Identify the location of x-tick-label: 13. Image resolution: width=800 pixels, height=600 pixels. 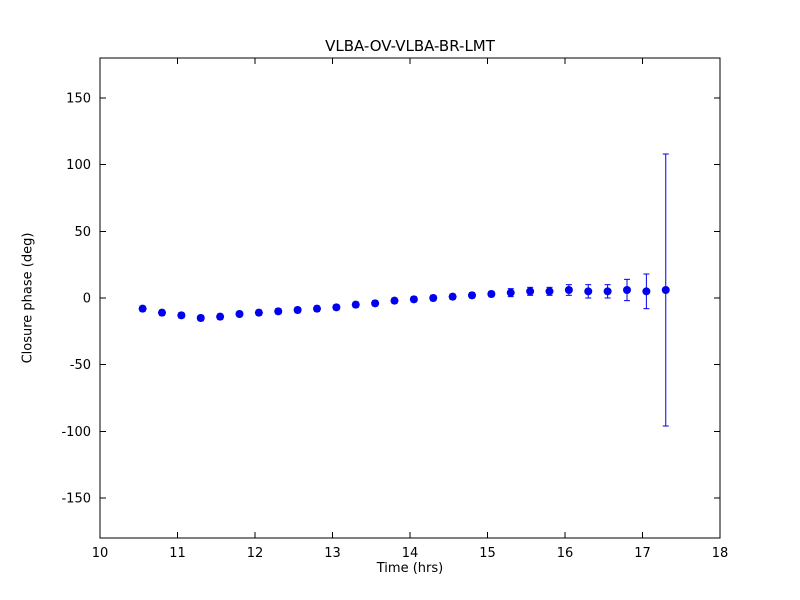
(332, 553).